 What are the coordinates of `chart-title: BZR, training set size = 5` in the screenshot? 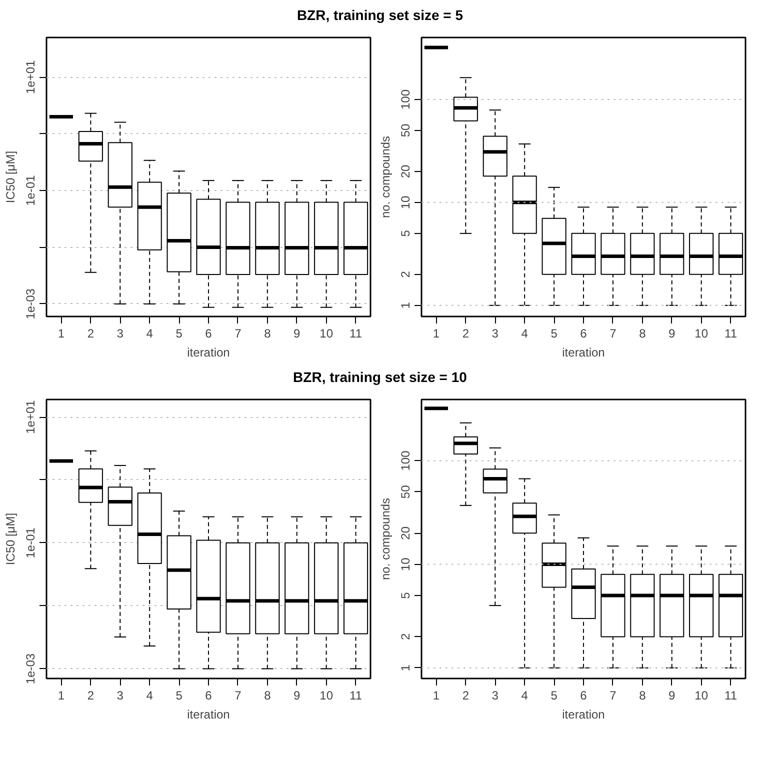 It's located at (380, 15).